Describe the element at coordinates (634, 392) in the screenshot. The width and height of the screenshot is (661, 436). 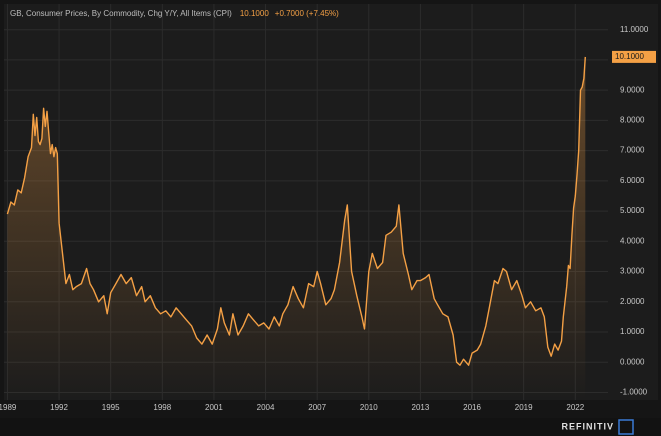
I see `y-tick-label: -1.0000` at that location.